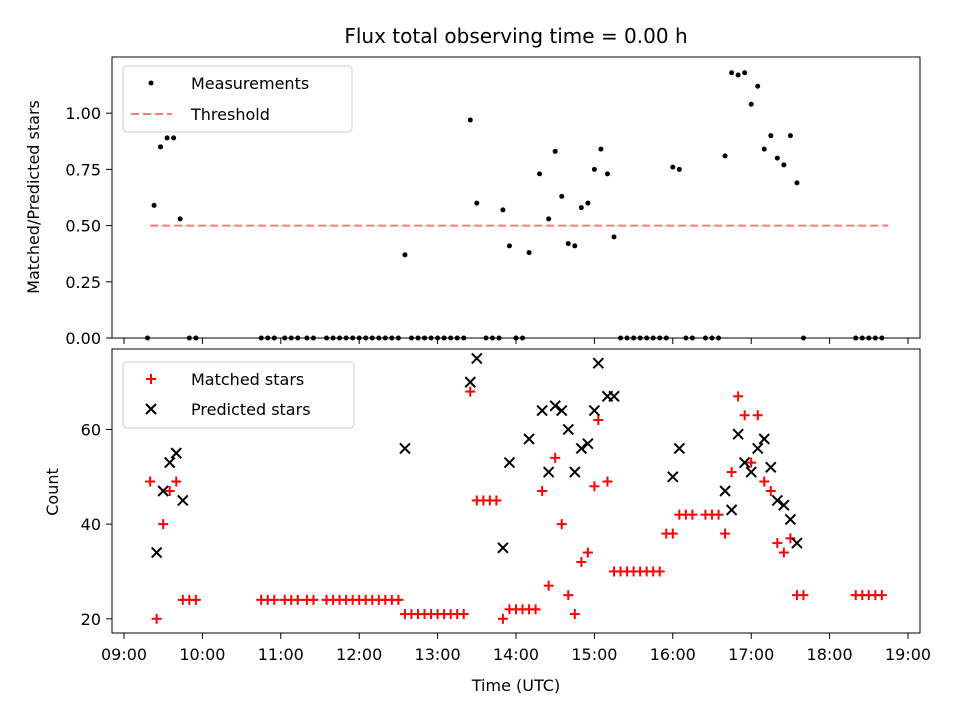 The image size is (960, 720). I want to click on chart-title: Flux total observing time = 0.00 h, so click(515, 36).